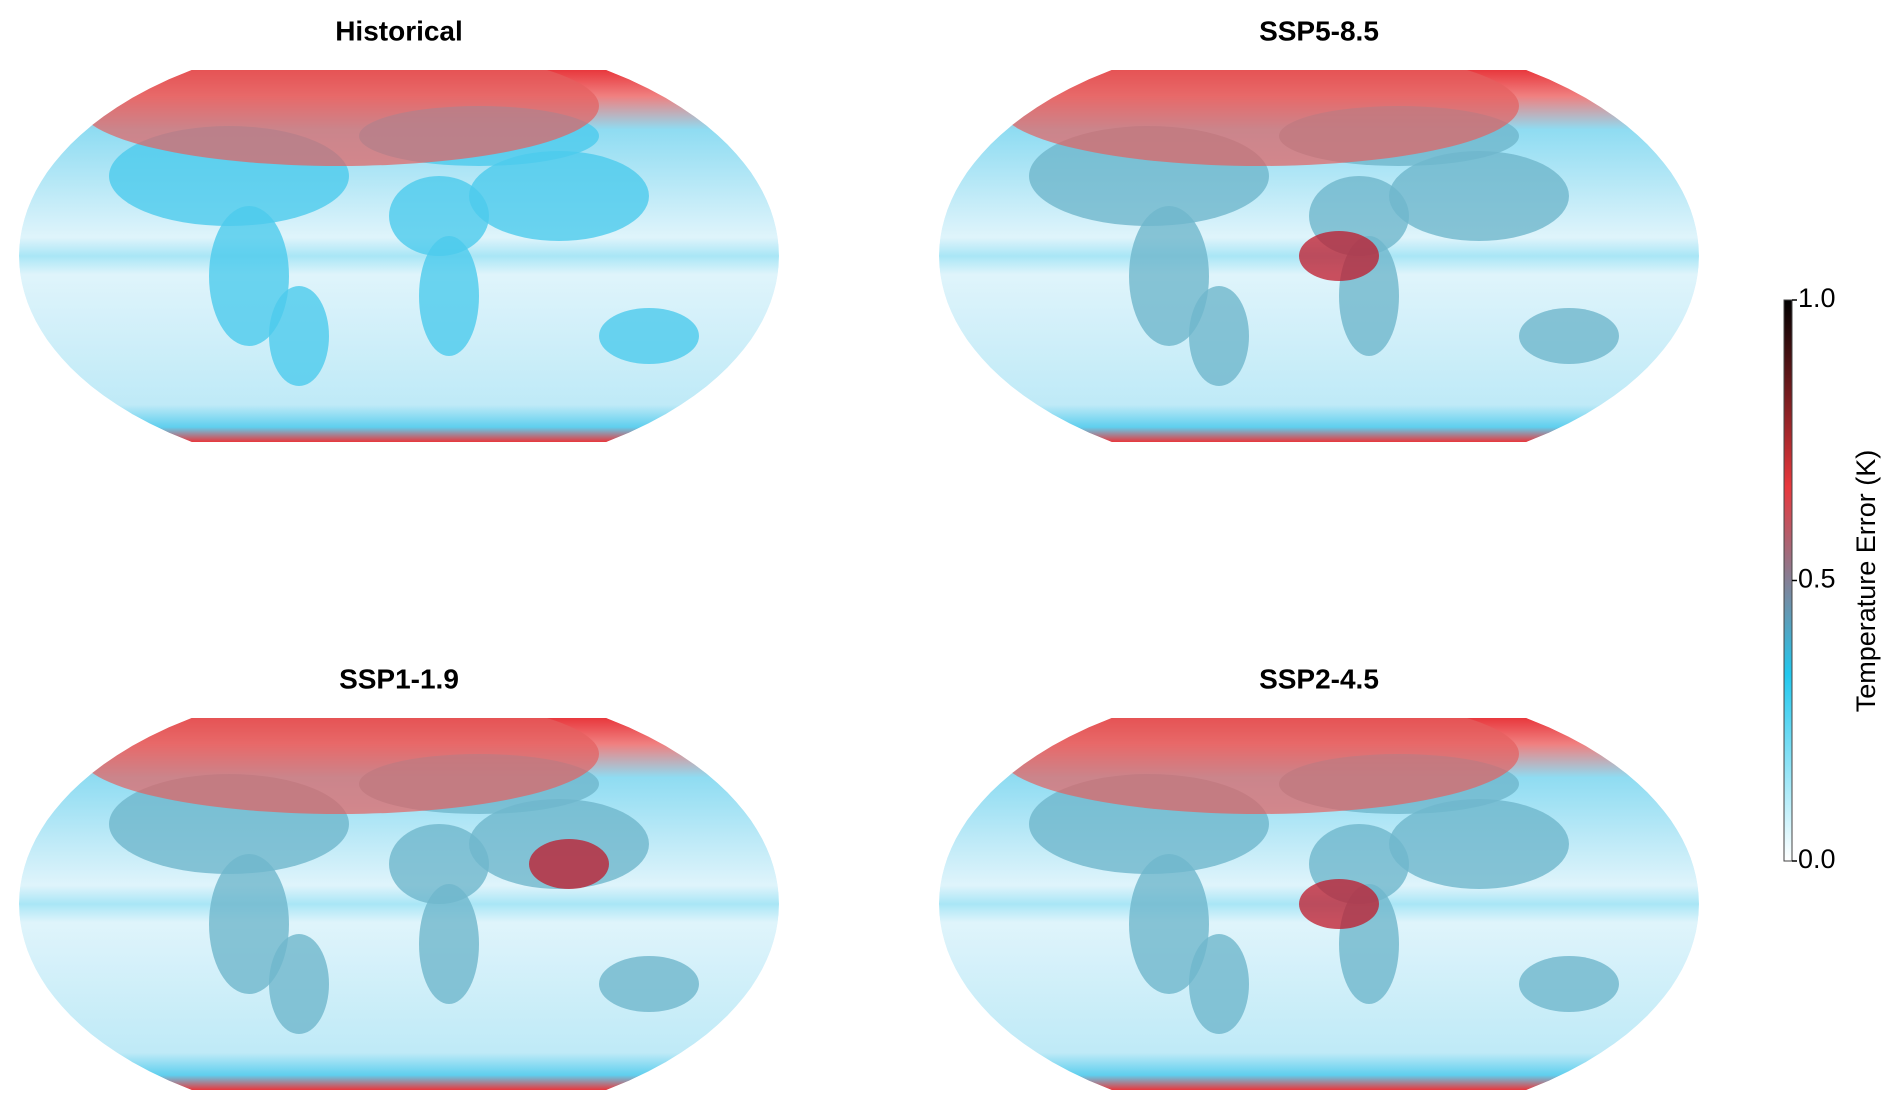 The height and width of the screenshot is (1104, 1892). What do you see at coordinates (1866, 581) in the screenshot?
I see `colorbar-label: Temperature Error (K)` at bounding box center [1866, 581].